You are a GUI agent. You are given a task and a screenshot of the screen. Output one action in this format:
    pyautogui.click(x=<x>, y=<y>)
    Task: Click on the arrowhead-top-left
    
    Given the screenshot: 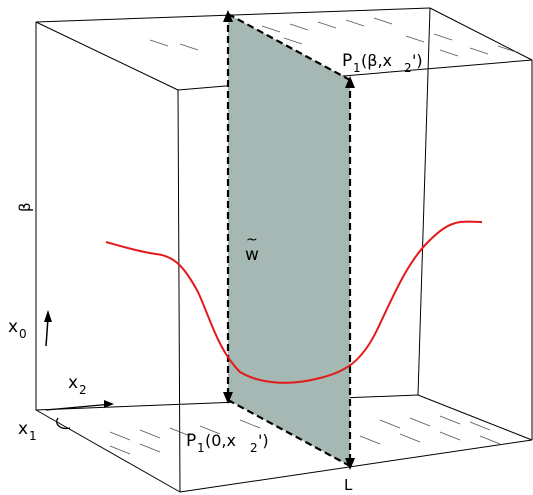 What is the action you would take?
    pyautogui.click(x=228, y=16)
    